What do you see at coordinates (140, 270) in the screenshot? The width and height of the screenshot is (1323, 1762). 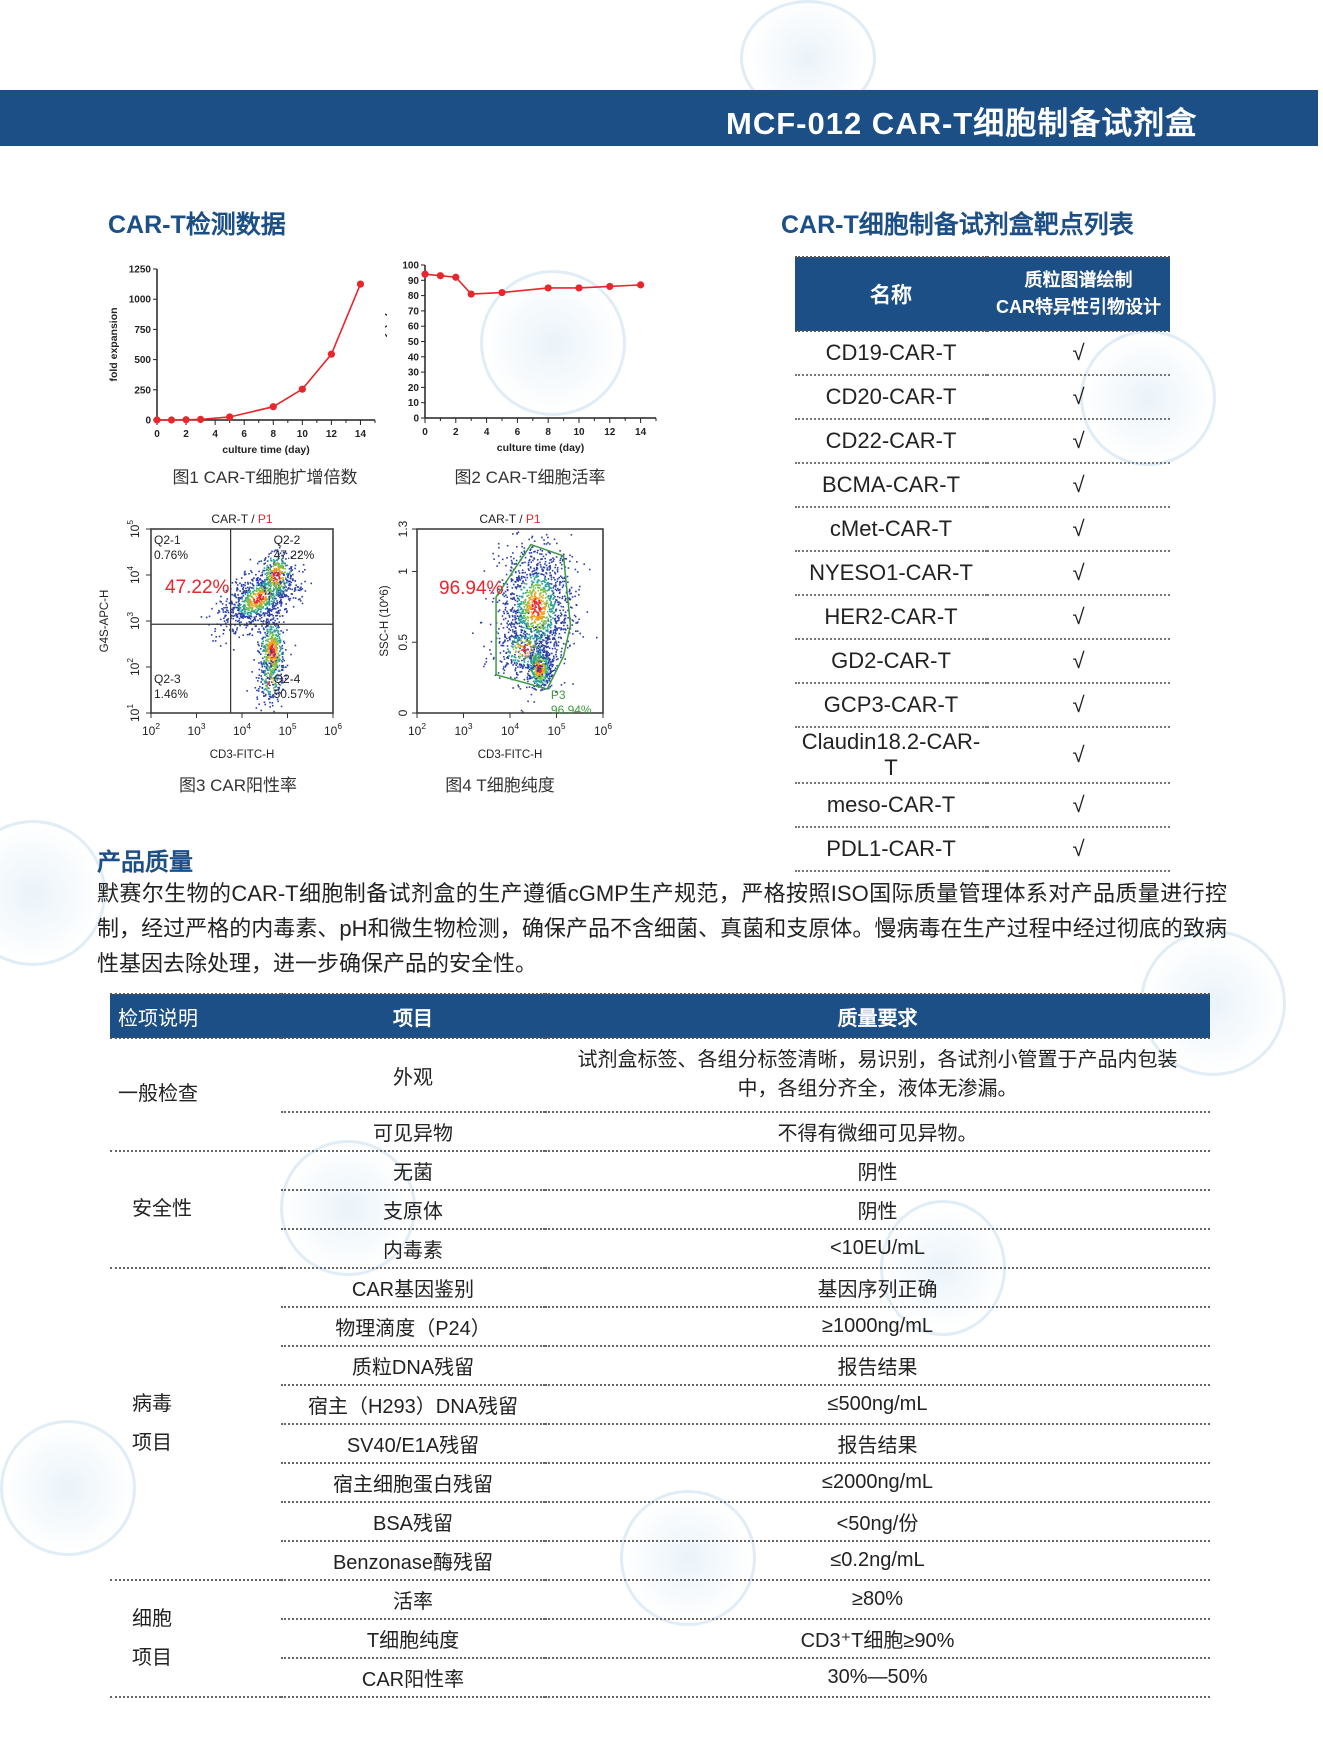 I see `y-tick-label: 1250` at bounding box center [140, 270].